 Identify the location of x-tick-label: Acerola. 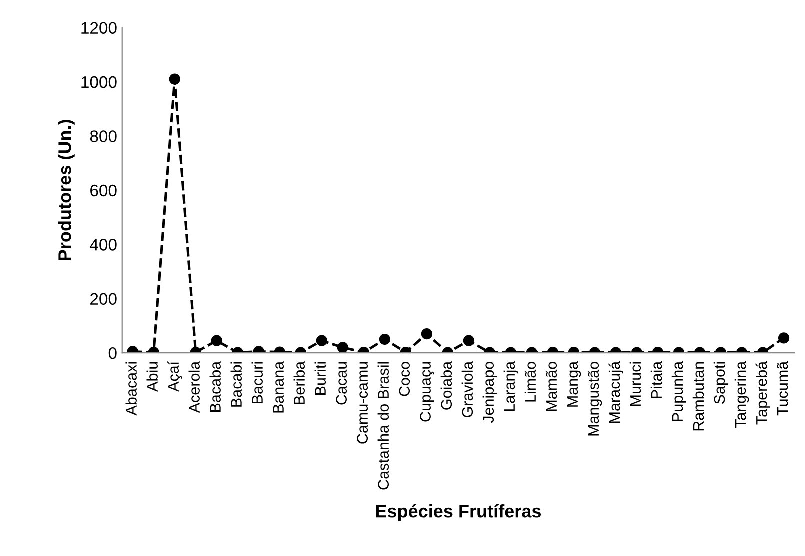
(194, 387).